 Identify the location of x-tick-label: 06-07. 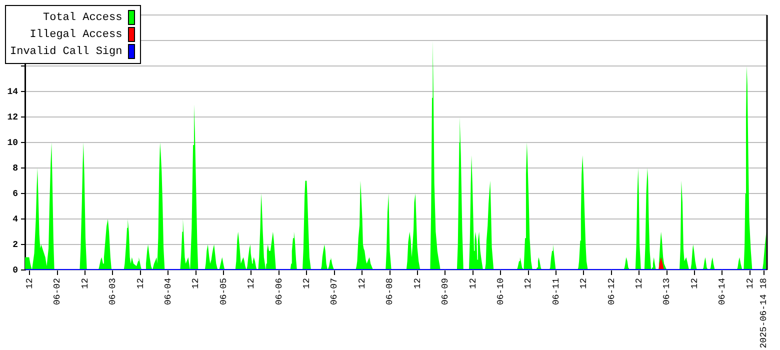
(335, 292).